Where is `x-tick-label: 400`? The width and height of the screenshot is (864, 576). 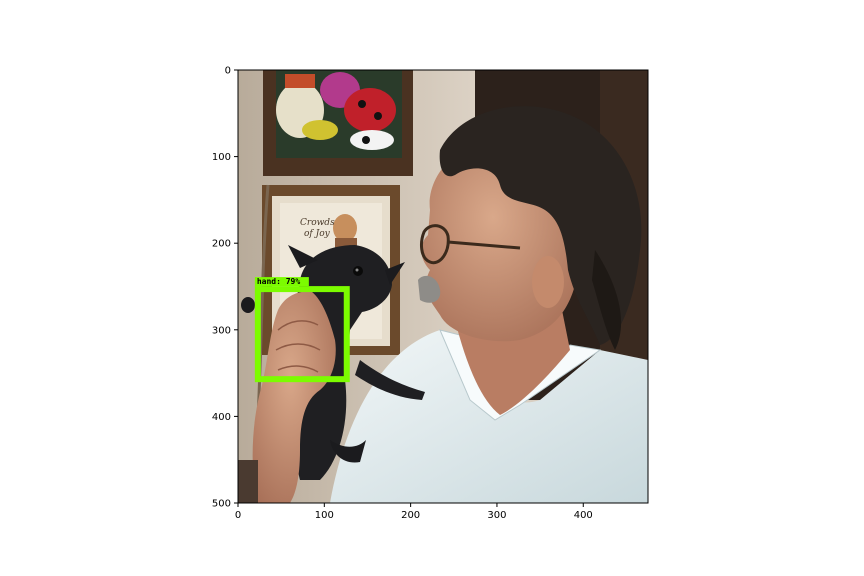
x-tick-label: 400 is located at coordinates (583, 515).